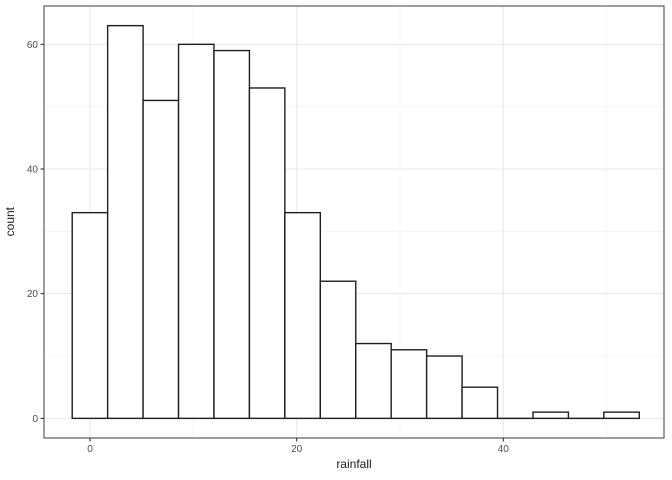  What do you see at coordinates (33, 45) in the screenshot?
I see `y-tick-label: 60` at bounding box center [33, 45].